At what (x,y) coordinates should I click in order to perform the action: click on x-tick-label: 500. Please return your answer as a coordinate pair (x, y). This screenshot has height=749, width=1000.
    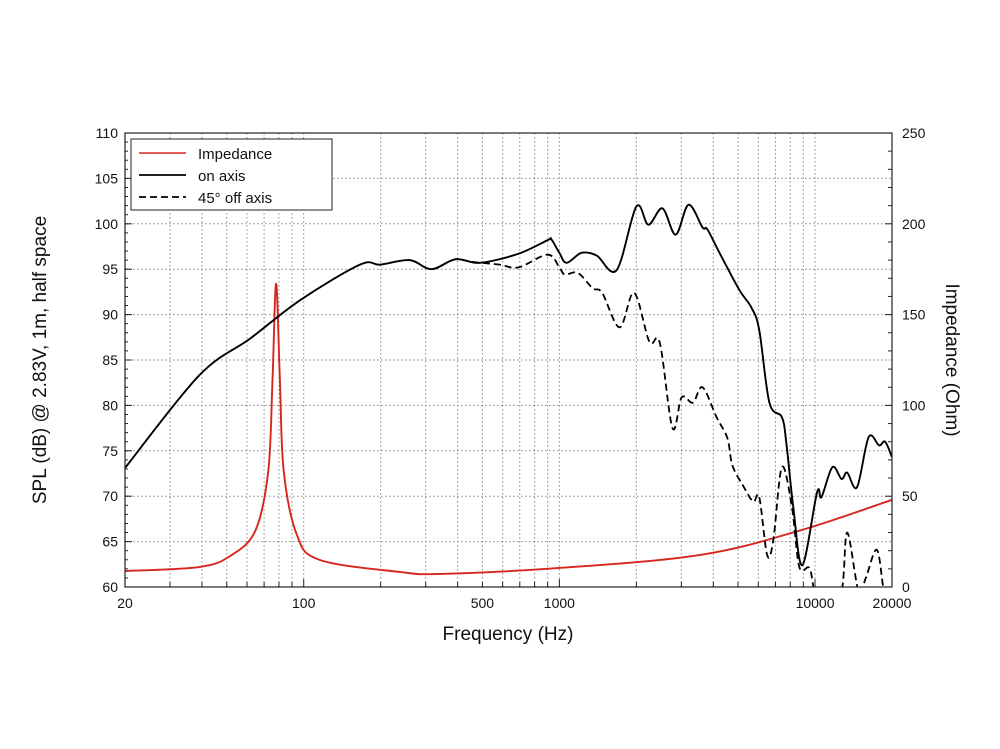
    Looking at the image, I should click on (483, 603).